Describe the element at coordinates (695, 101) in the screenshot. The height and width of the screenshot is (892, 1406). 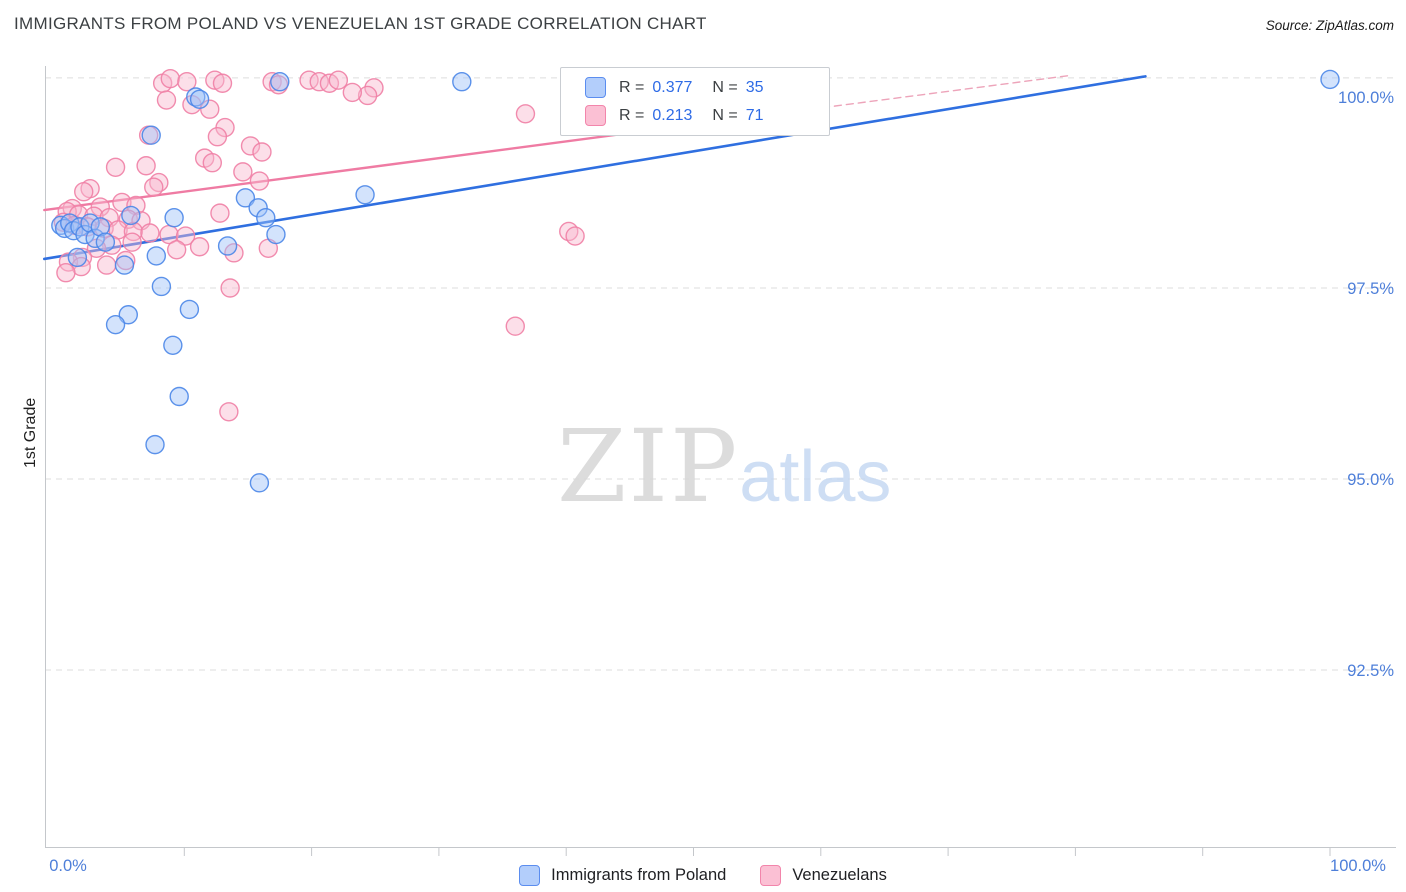
I see `correlation-legend: R = 0.377 N = 35 R = 0.213 N = 71` at that location.